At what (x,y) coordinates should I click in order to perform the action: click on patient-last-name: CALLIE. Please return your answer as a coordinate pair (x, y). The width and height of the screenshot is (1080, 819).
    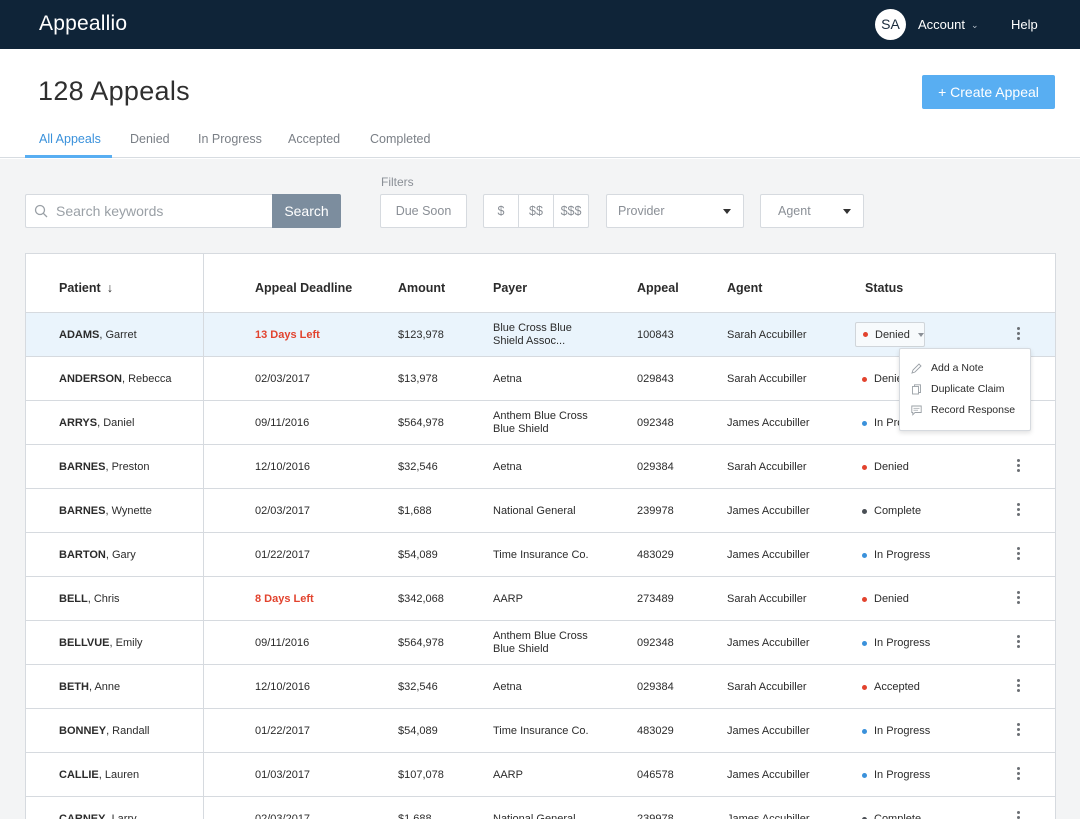
    Looking at the image, I should click on (79, 774).